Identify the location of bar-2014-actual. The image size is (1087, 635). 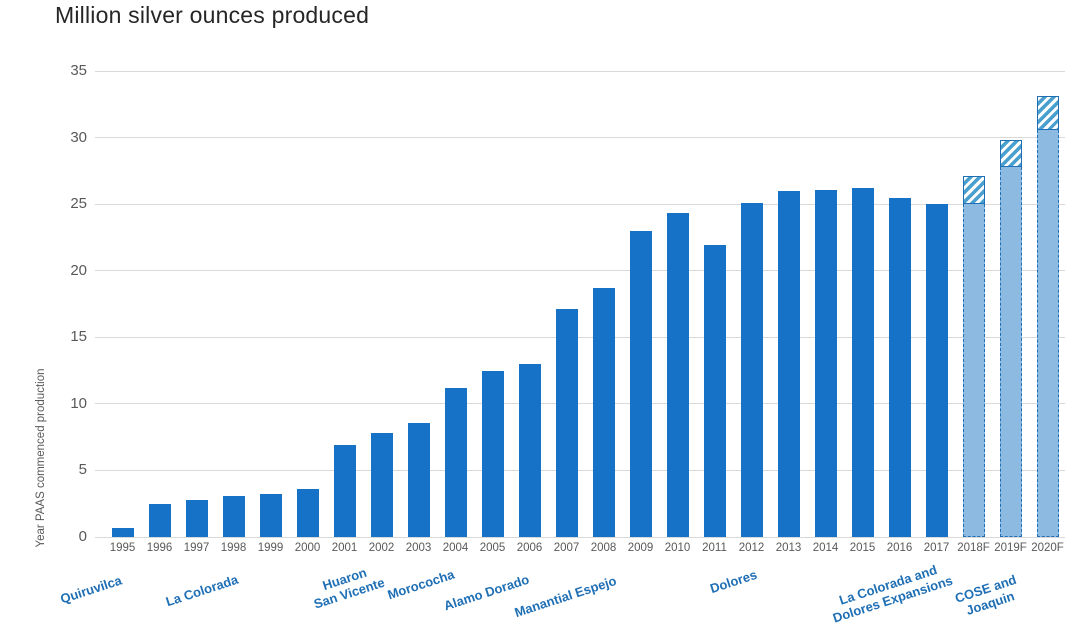
(825, 363).